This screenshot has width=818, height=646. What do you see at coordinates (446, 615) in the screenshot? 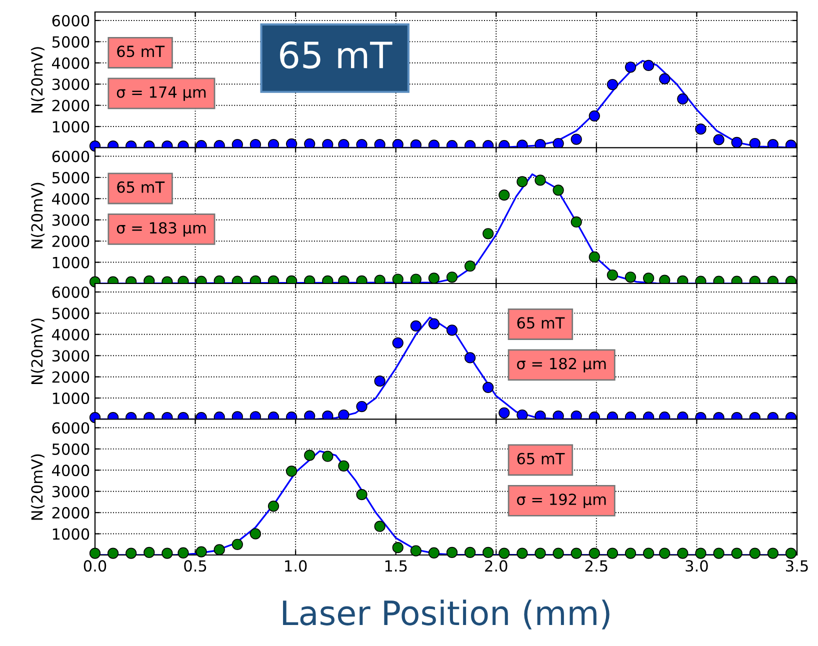
I see `x-axis-title: Laser Position (mm)` at bounding box center [446, 615].